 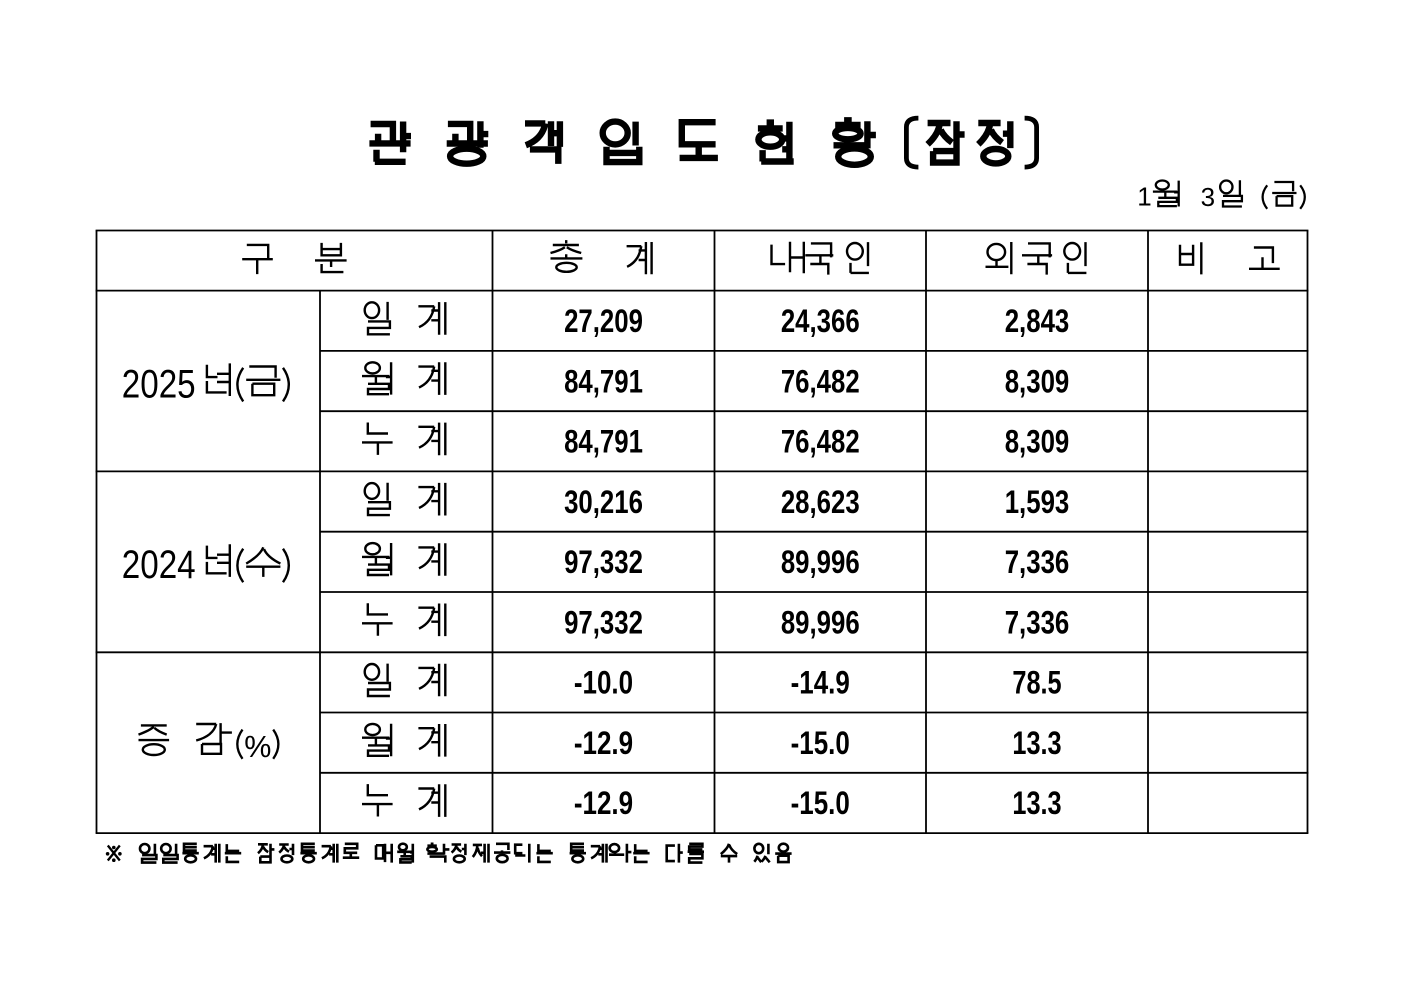 I want to click on svg-text: -14.9, so click(x=820, y=683).